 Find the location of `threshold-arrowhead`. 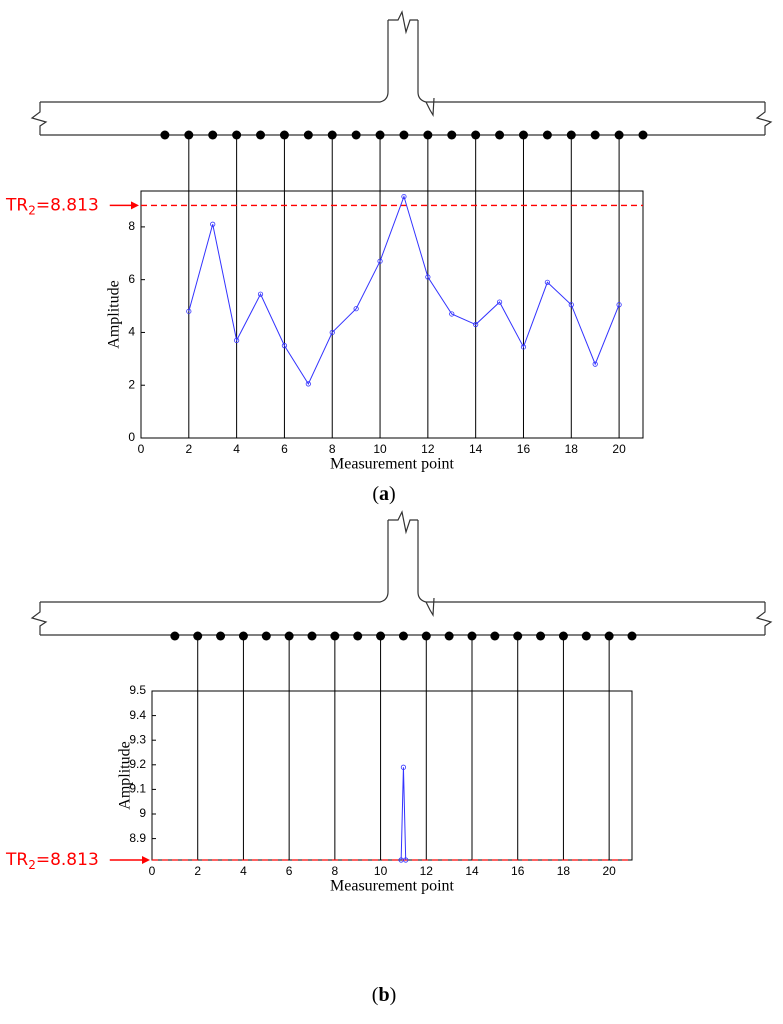

threshold-arrowhead is located at coordinates (146, 860).